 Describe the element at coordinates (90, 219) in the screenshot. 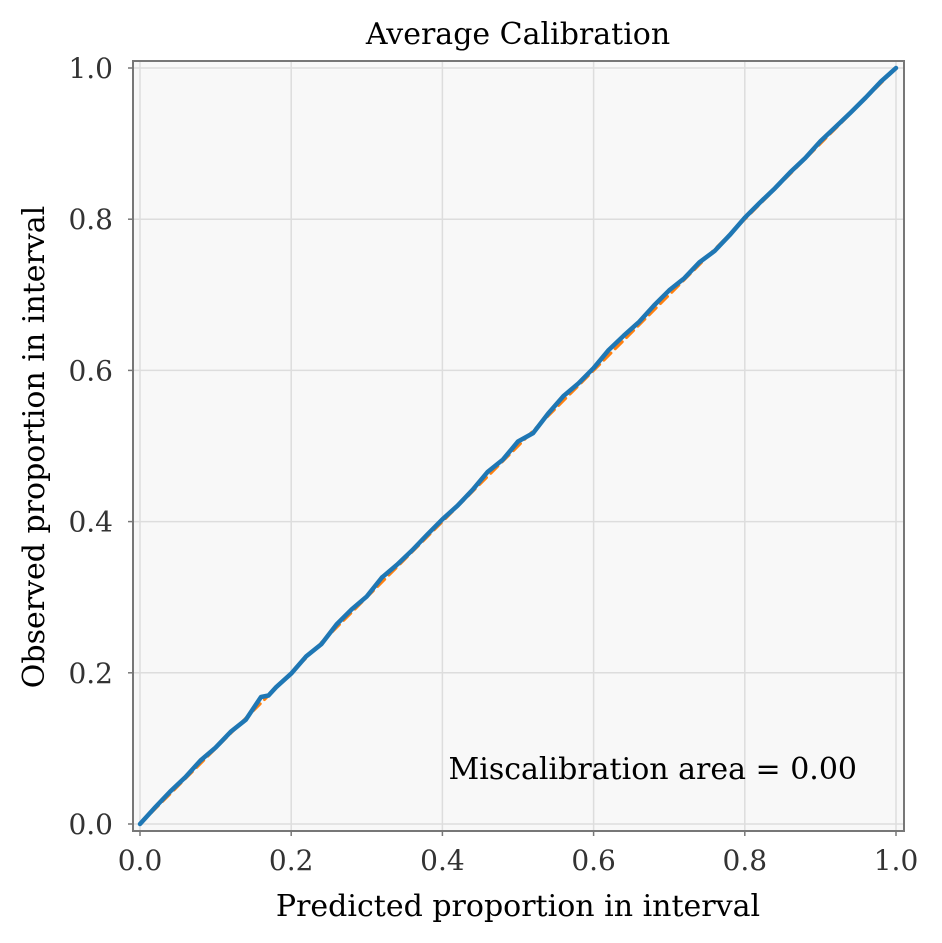

I see `y-tick-label: 0.8` at that location.